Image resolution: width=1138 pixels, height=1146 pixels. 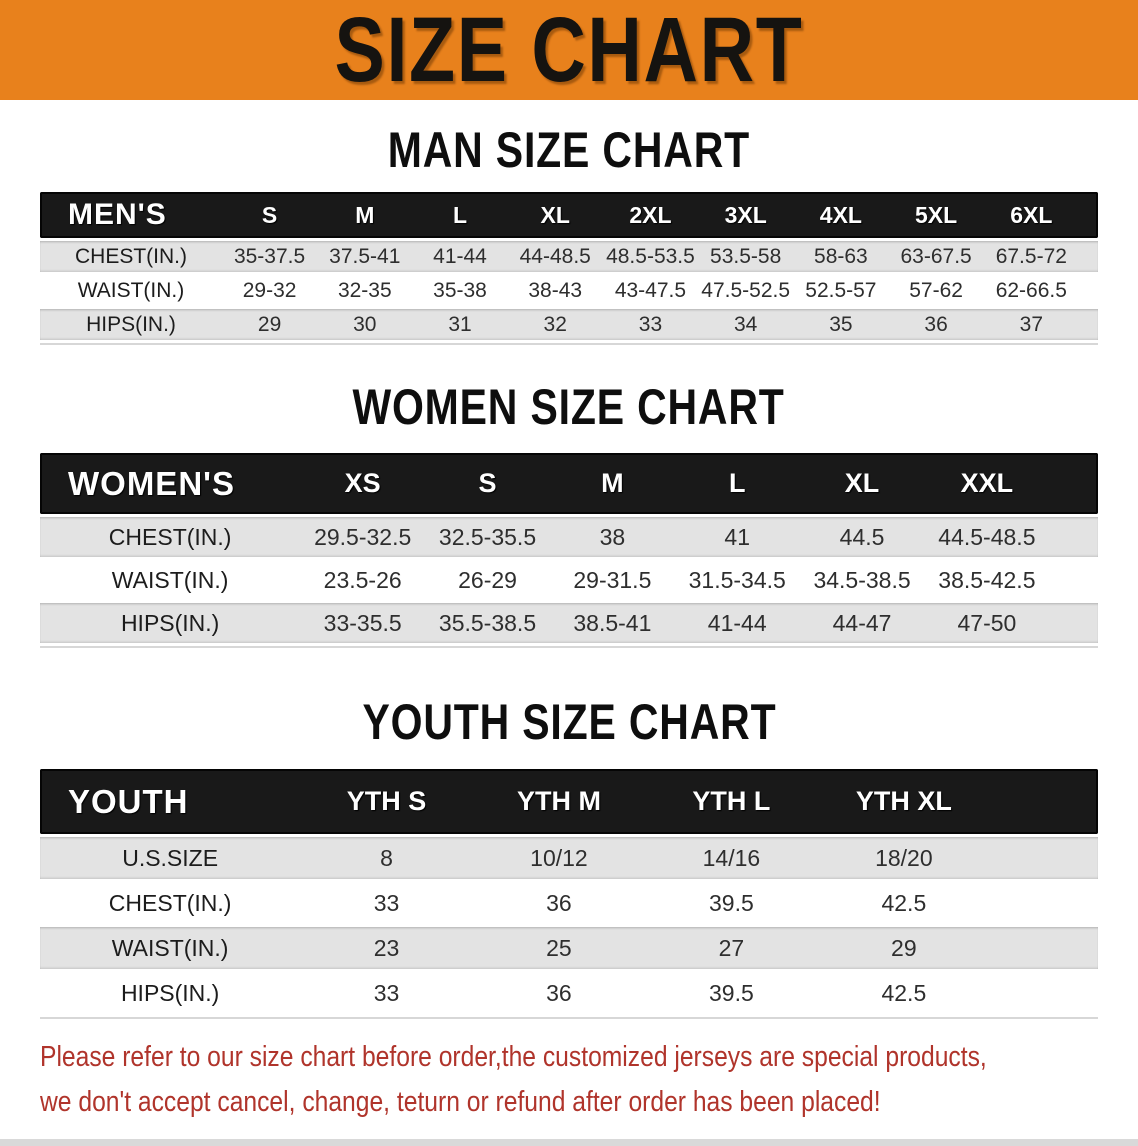 I want to click on measurement-value: 32.5-35.5, so click(x=487, y=536).